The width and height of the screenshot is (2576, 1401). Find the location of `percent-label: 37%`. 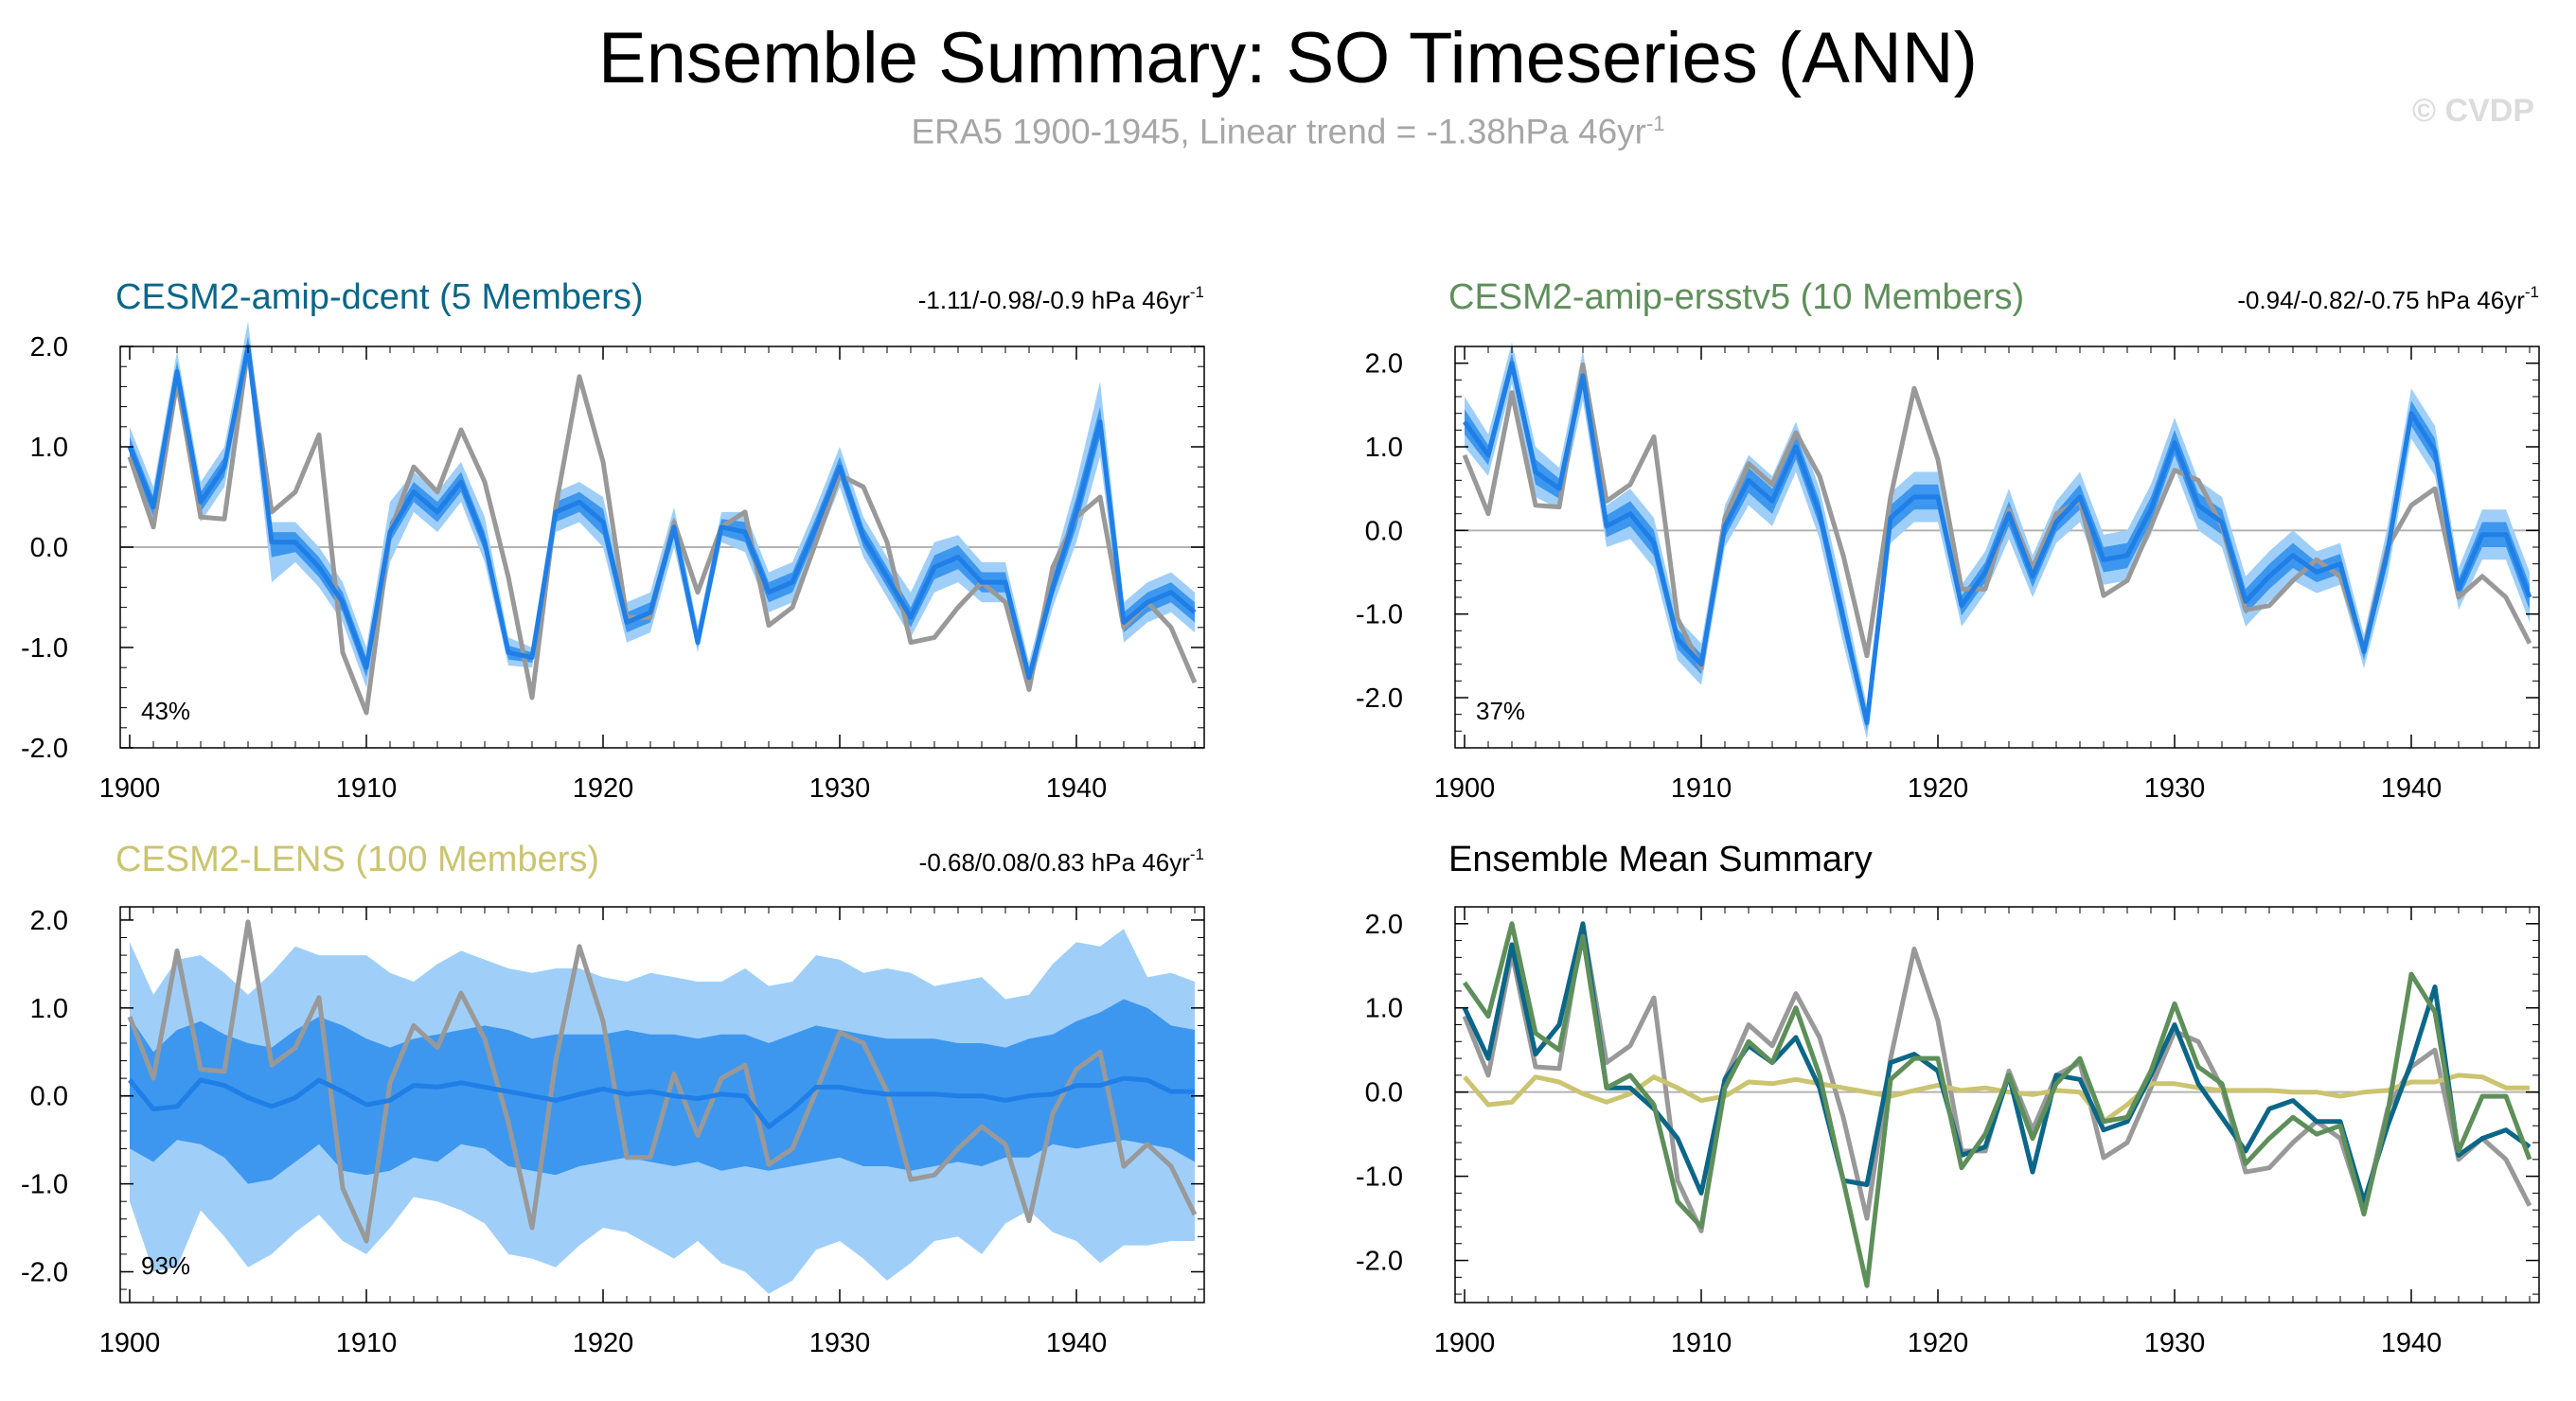

percent-label: 37% is located at coordinates (1501, 711).